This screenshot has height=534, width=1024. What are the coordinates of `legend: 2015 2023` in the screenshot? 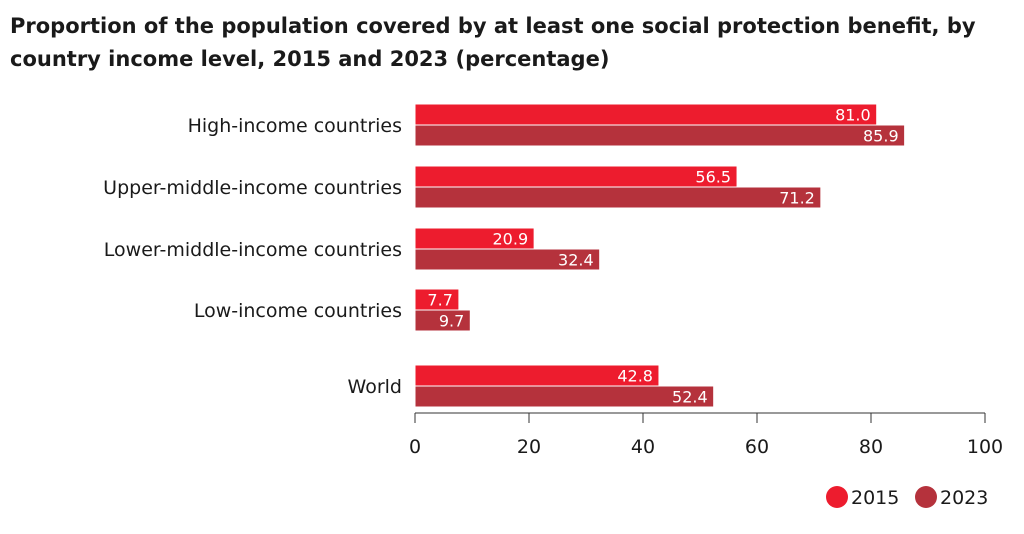 It's located at (907, 497).